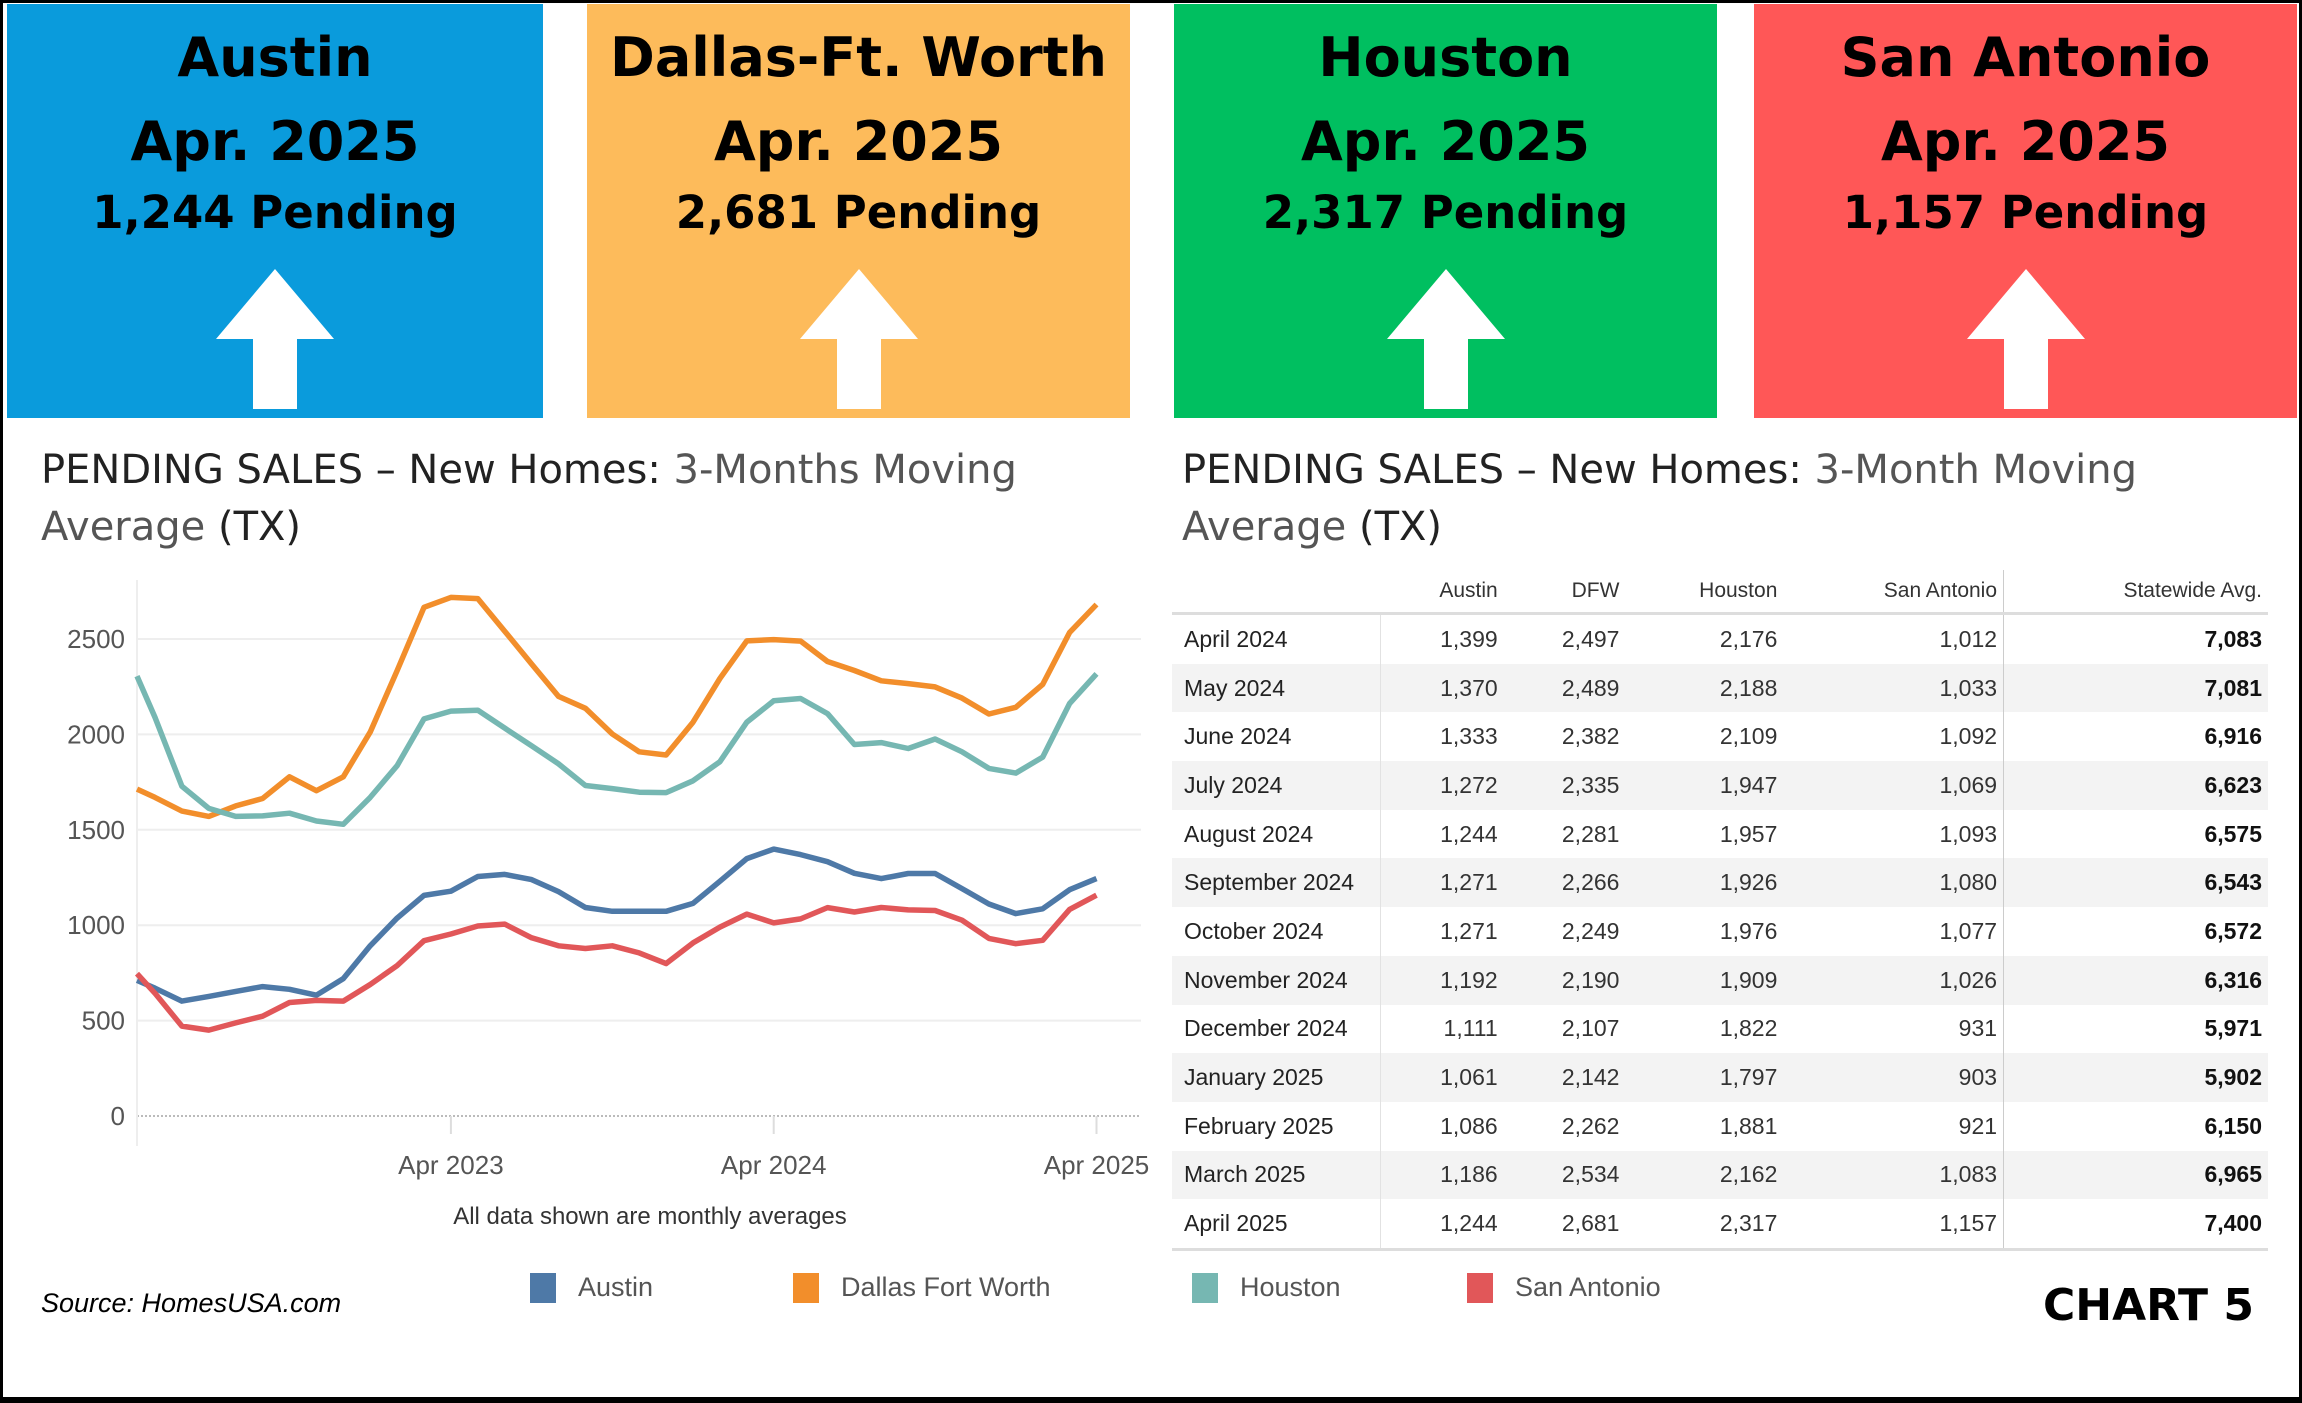 The image size is (2302, 1403). What do you see at coordinates (946, 1287) in the screenshot?
I see `legend-label: Dallas Fort Worth` at bounding box center [946, 1287].